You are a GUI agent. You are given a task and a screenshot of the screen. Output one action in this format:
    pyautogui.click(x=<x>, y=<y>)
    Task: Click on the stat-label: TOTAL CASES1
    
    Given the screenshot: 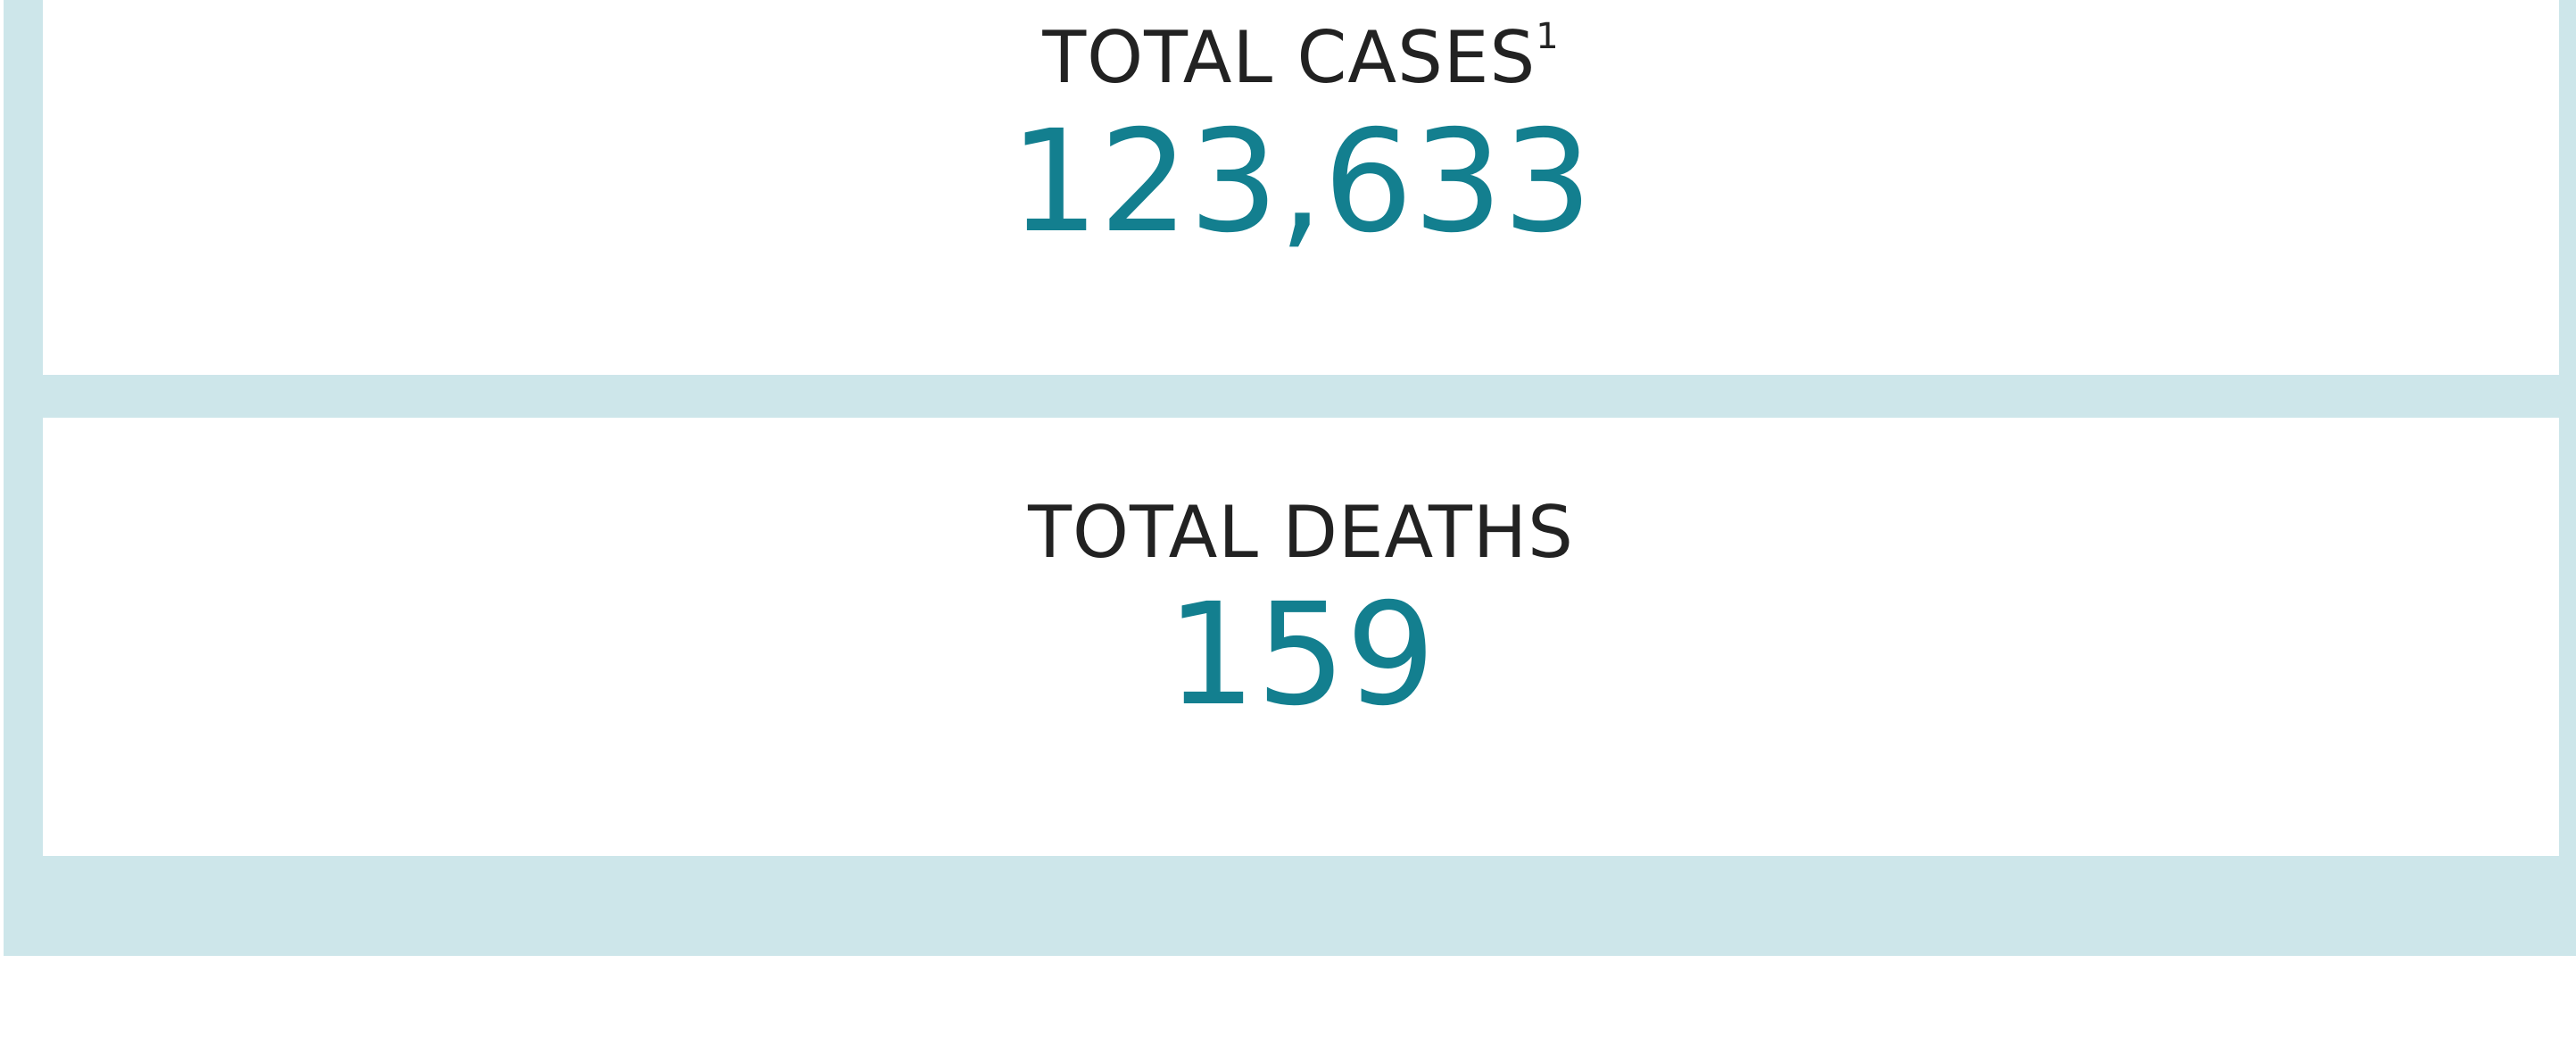 What is the action you would take?
    pyautogui.click(x=1301, y=57)
    